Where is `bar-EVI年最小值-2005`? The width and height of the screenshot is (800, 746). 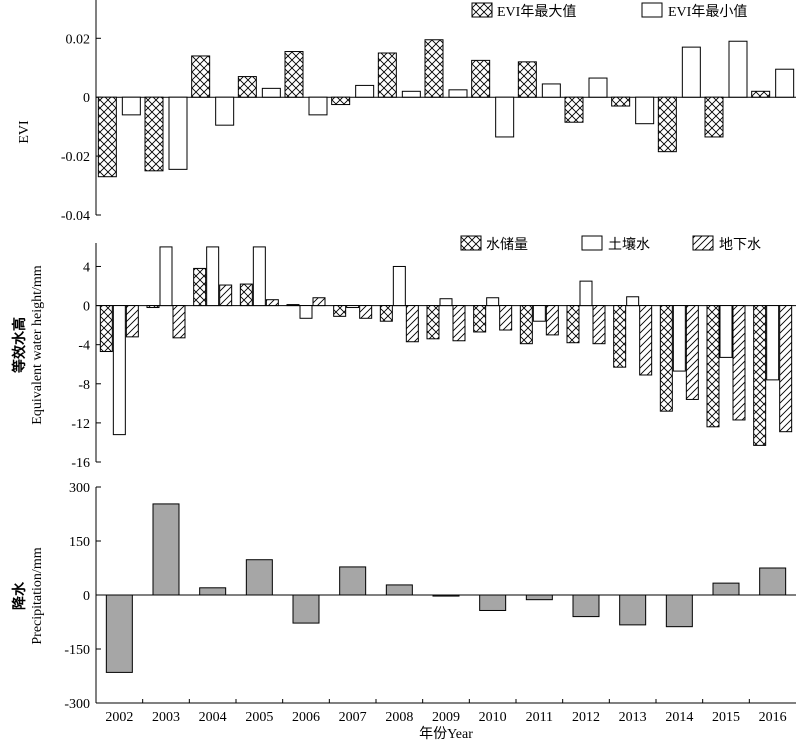 bar-EVI年最小值-2005 is located at coordinates (271, 92).